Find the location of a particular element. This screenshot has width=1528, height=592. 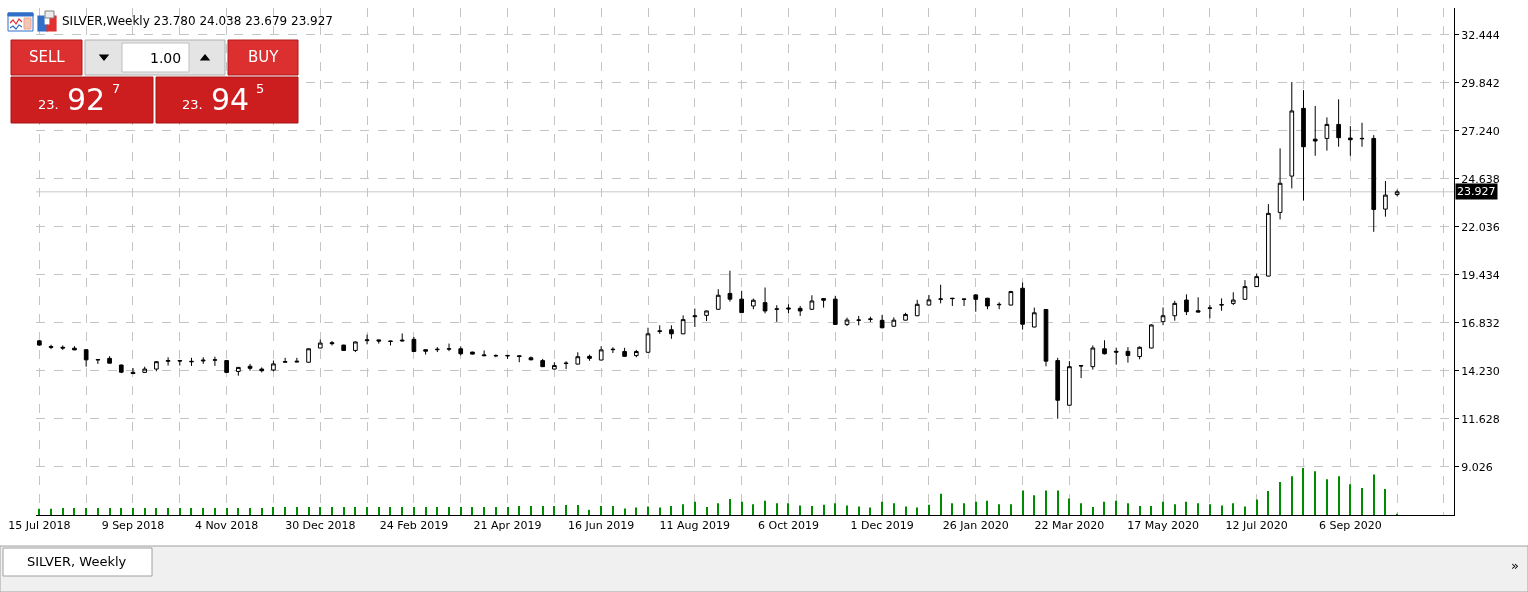

annotation: SELL is located at coordinates (47, 57).